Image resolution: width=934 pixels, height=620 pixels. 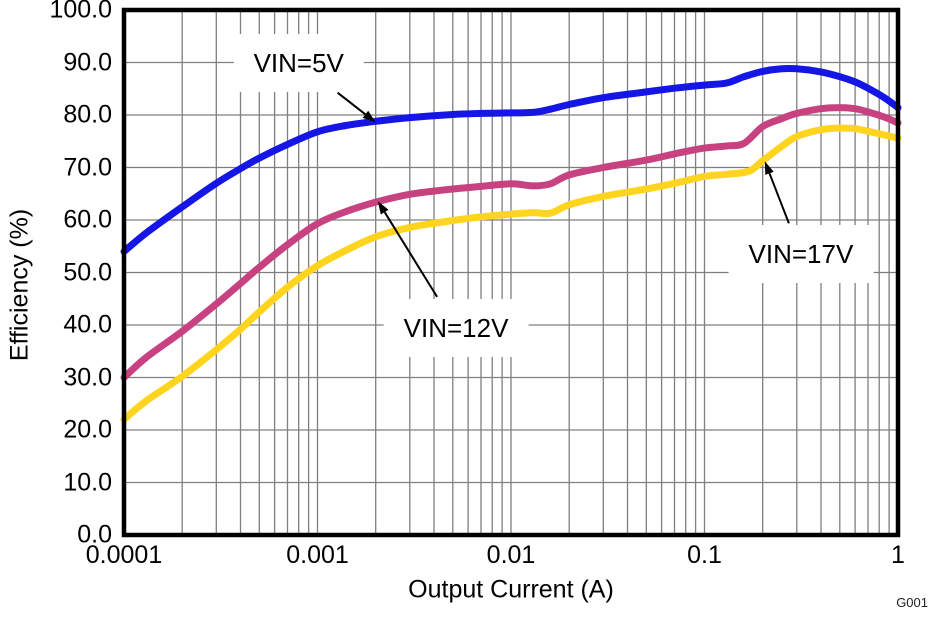 What do you see at coordinates (80, 12) in the screenshot?
I see `y-tick-label: 100.0` at bounding box center [80, 12].